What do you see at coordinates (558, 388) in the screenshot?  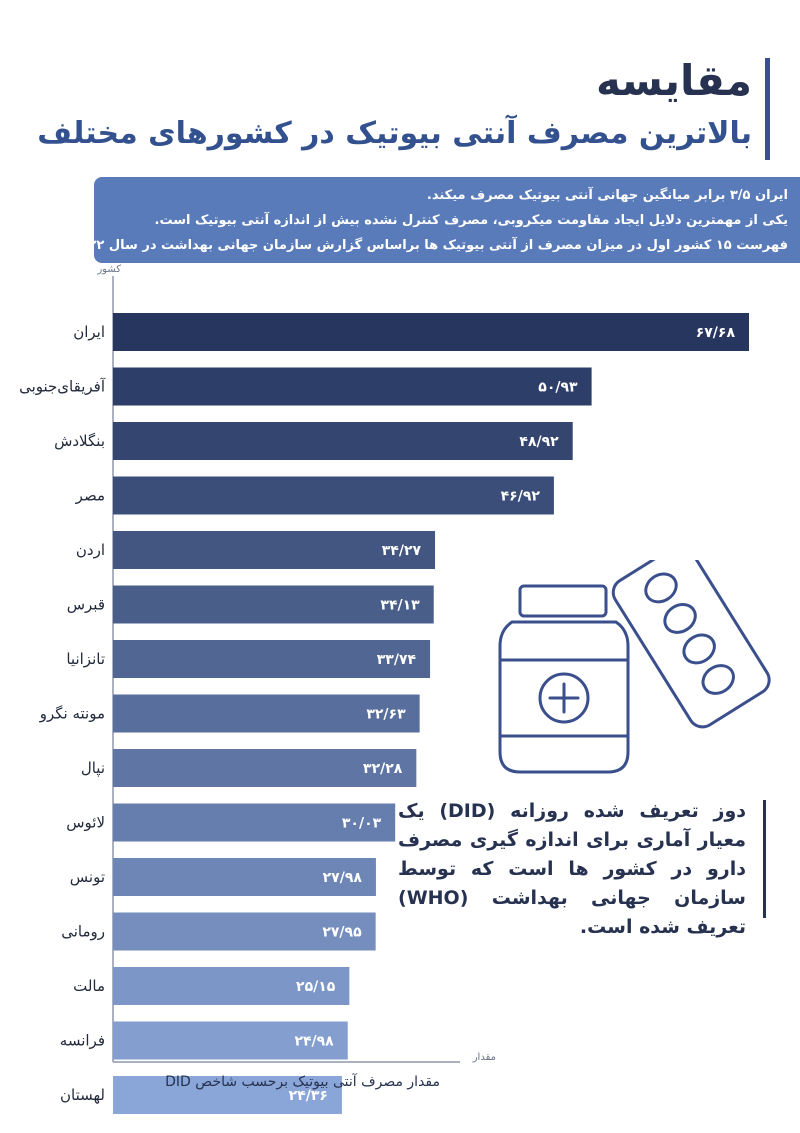 I see `bar-value-label-2: ۵۰/۹۳` at bounding box center [558, 388].